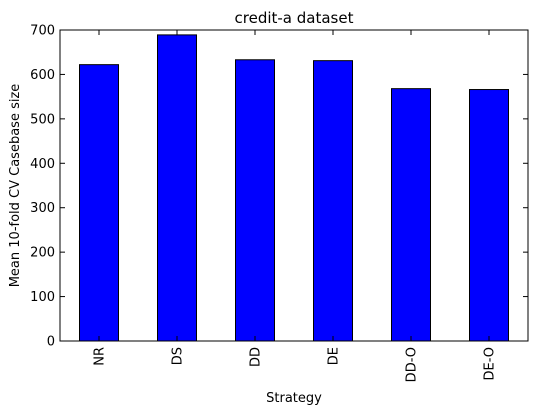 The height and width of the screenshot is (414, 538). Describe the element at coordinates (255, 200) in the screenshot. I see `bar-dd` at that location.